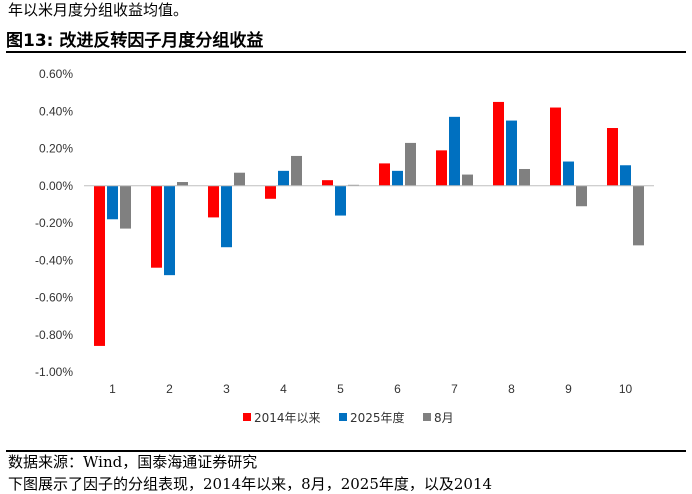 The width and height of the screenshot is (692, 494). What do you see at coordinates (226, 389) in the screenshot?
I see `x-tick-label: 3` at bounding box center [226, 389].